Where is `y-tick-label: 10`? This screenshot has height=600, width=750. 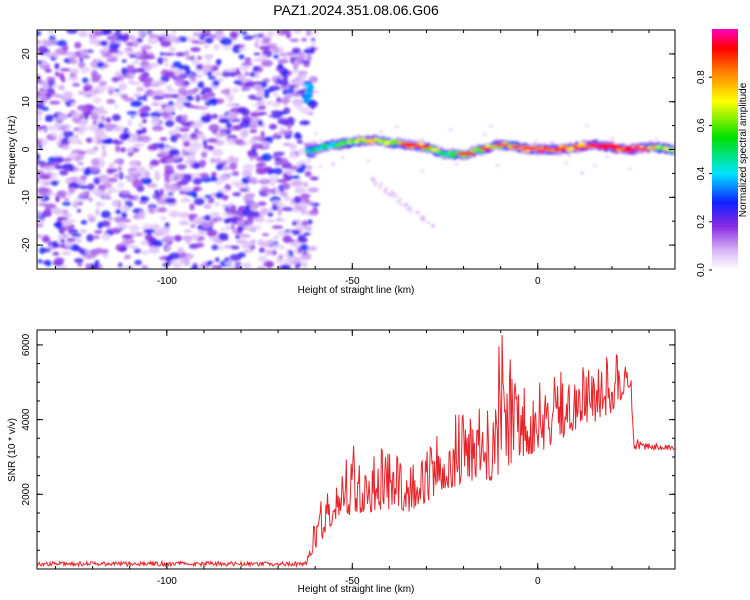
y-tick-label: 10 is located at coordinates (26, 102).